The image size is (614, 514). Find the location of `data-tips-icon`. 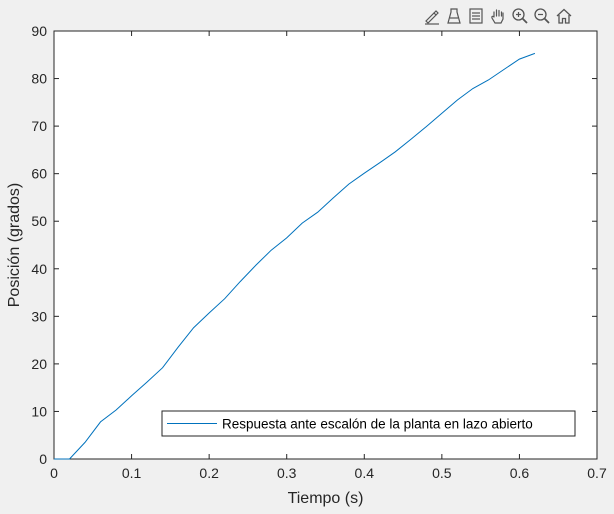

data-tips-icon is located at coordinates (476, 16).